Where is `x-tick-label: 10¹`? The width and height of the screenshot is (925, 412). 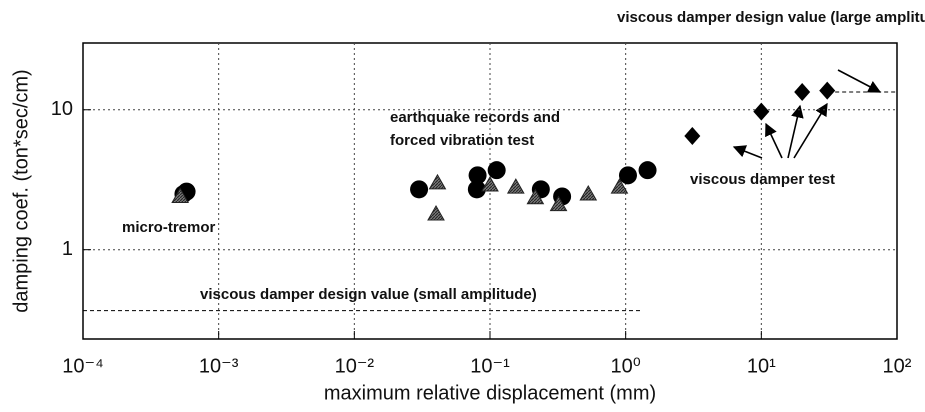
x-tick-label: 10¹ is located at coordinates (761, 366).